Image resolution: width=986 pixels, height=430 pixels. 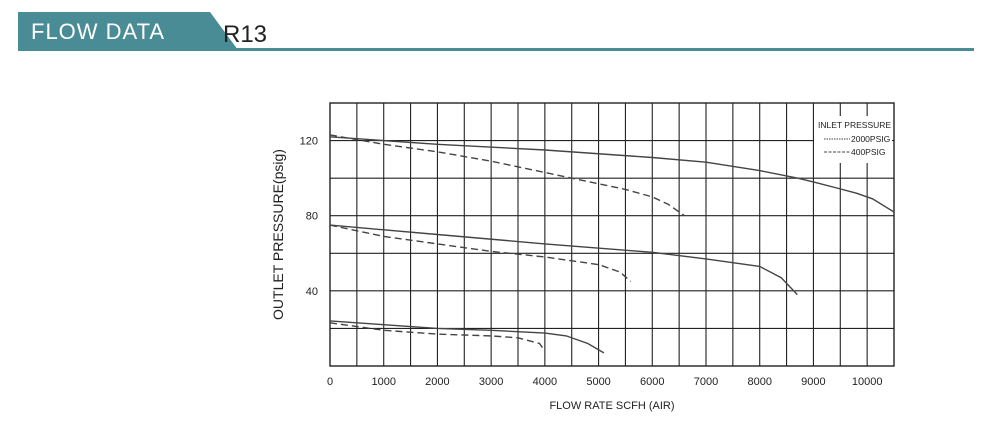 What do you see at coordinates (854, 125) in the screenshot?
I see `legend-title: INLET PRESSURE` at bounding box center [854, 125].